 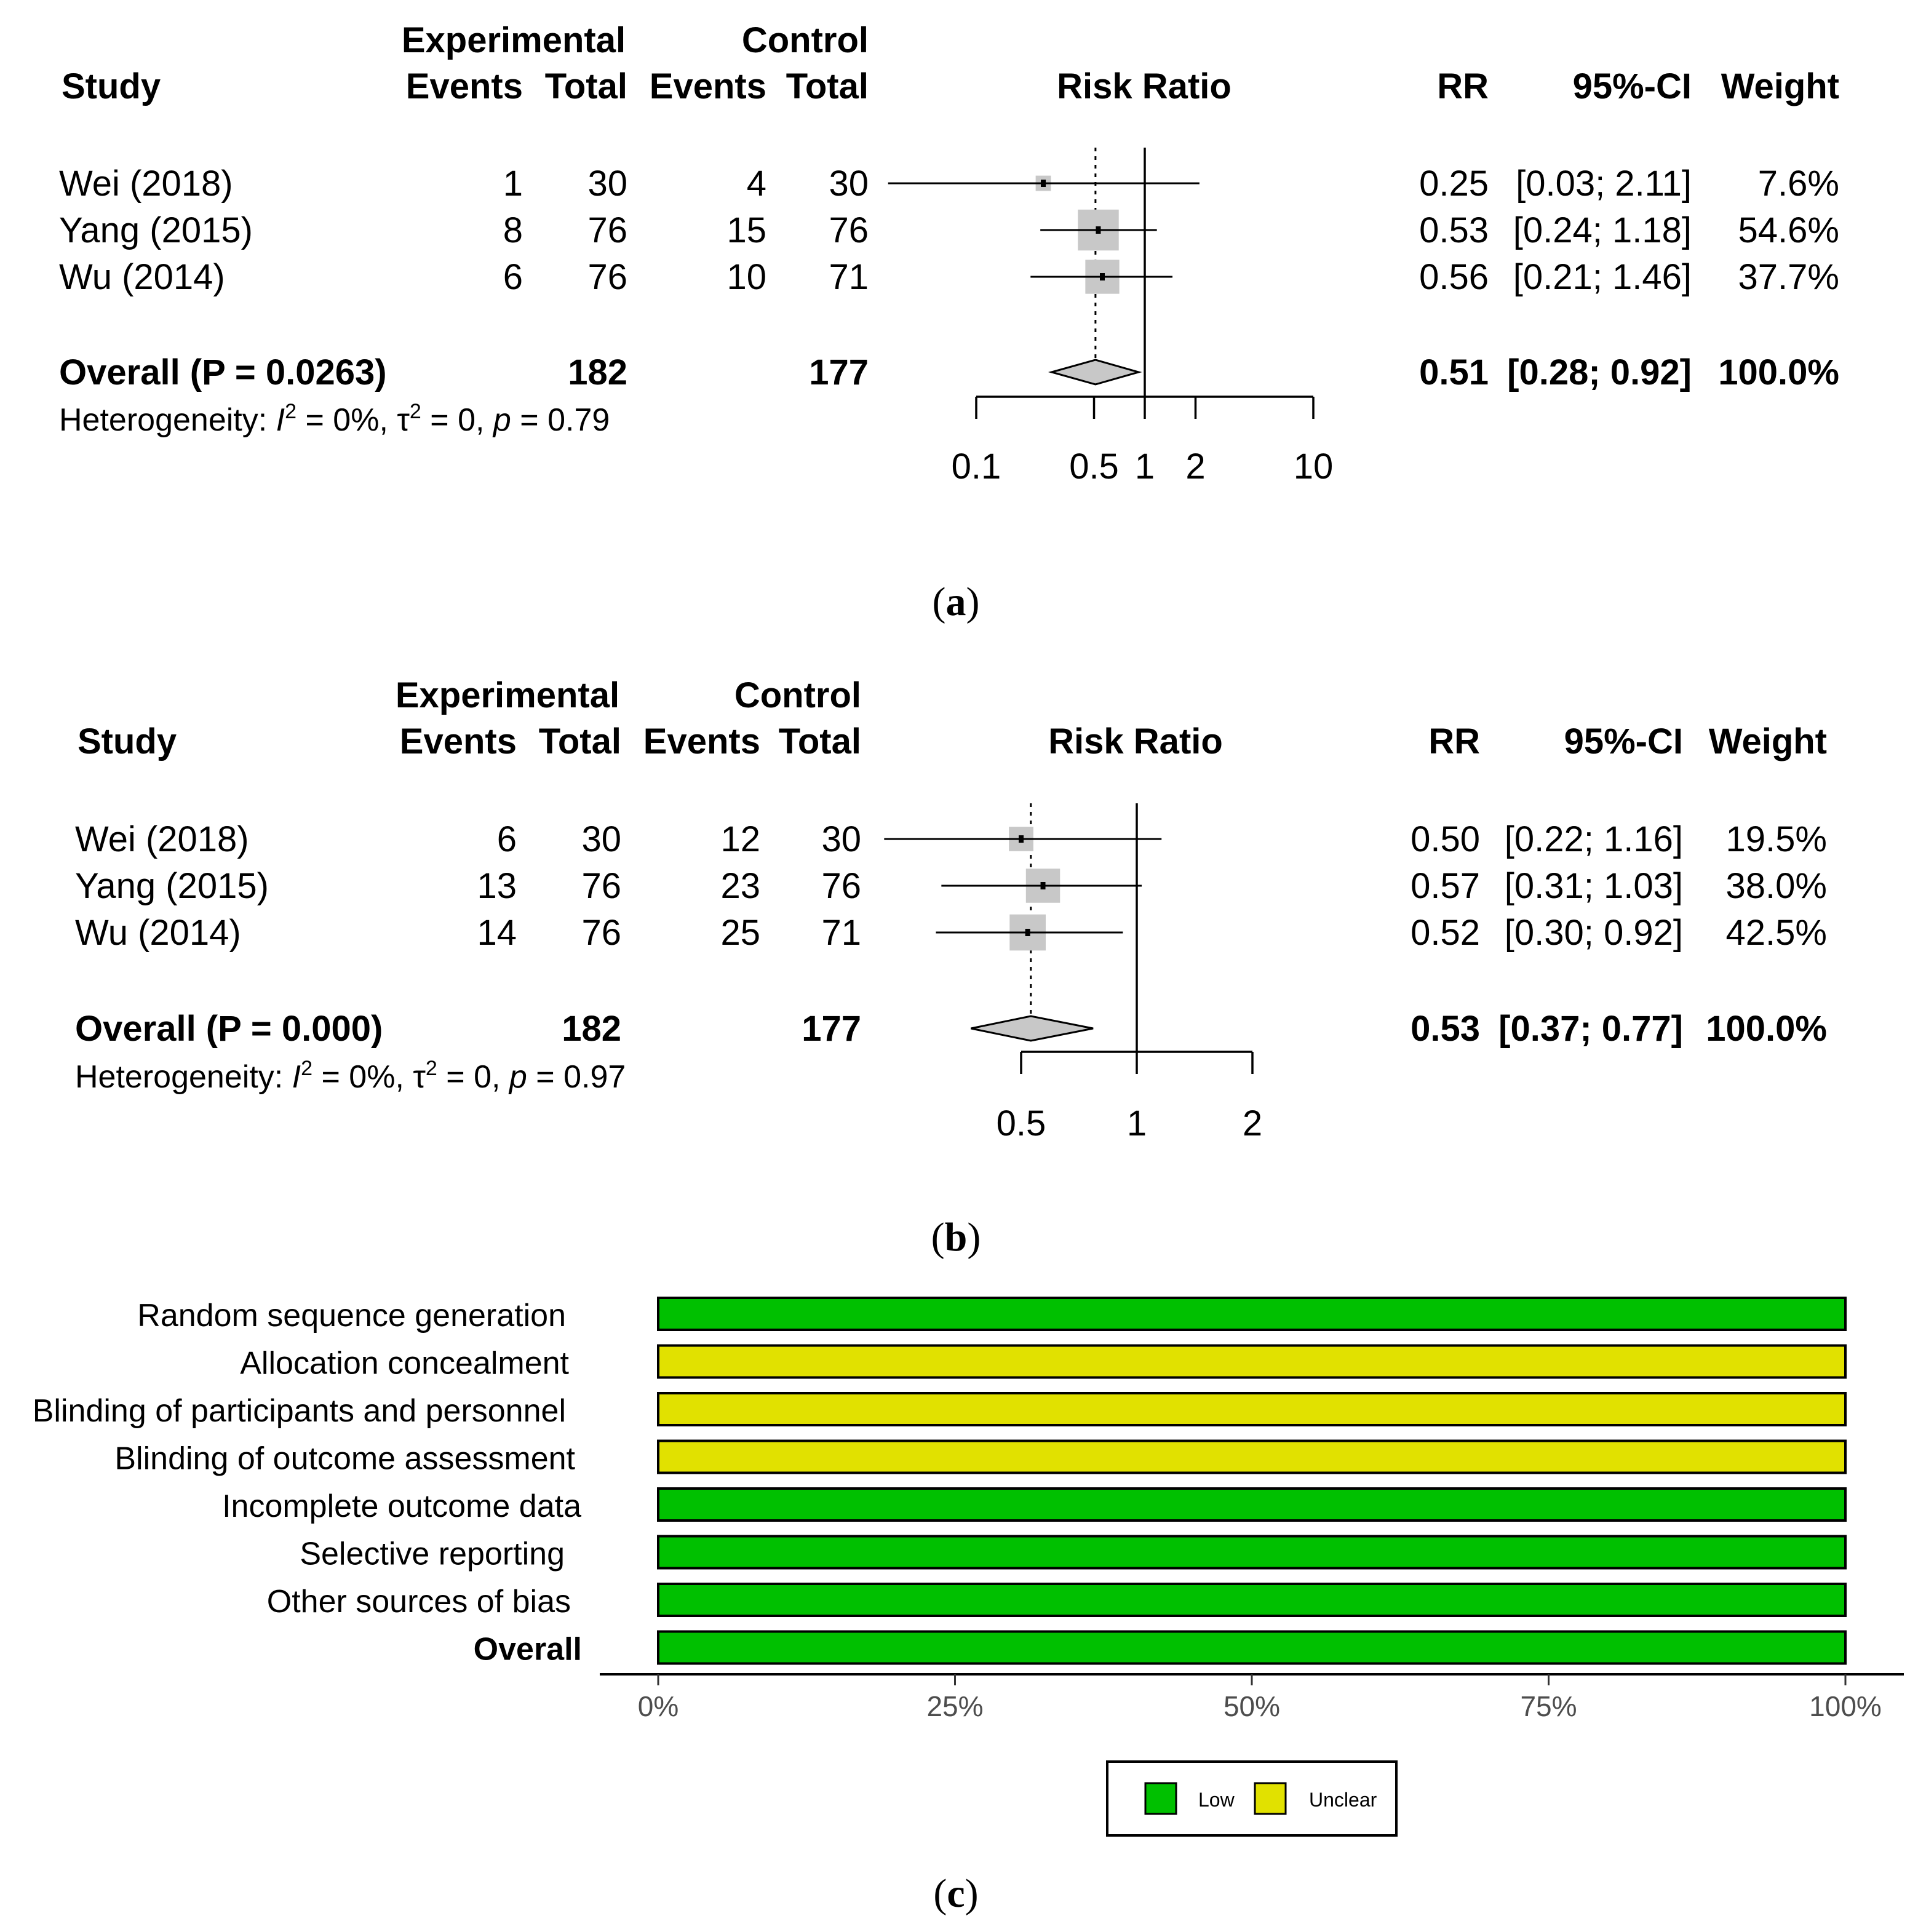 What do you see at coordinates (229, 1029) in the screenshot?
I see `overall-label: Overall (P = 0.000)` at bounding box center [229, 1029].